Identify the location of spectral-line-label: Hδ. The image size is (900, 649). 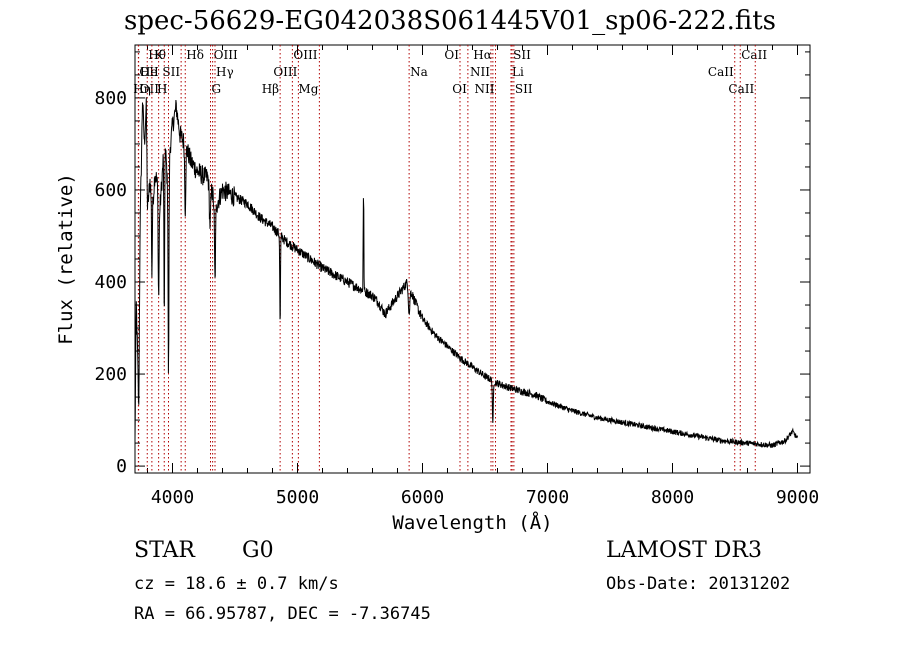
(195, 55).